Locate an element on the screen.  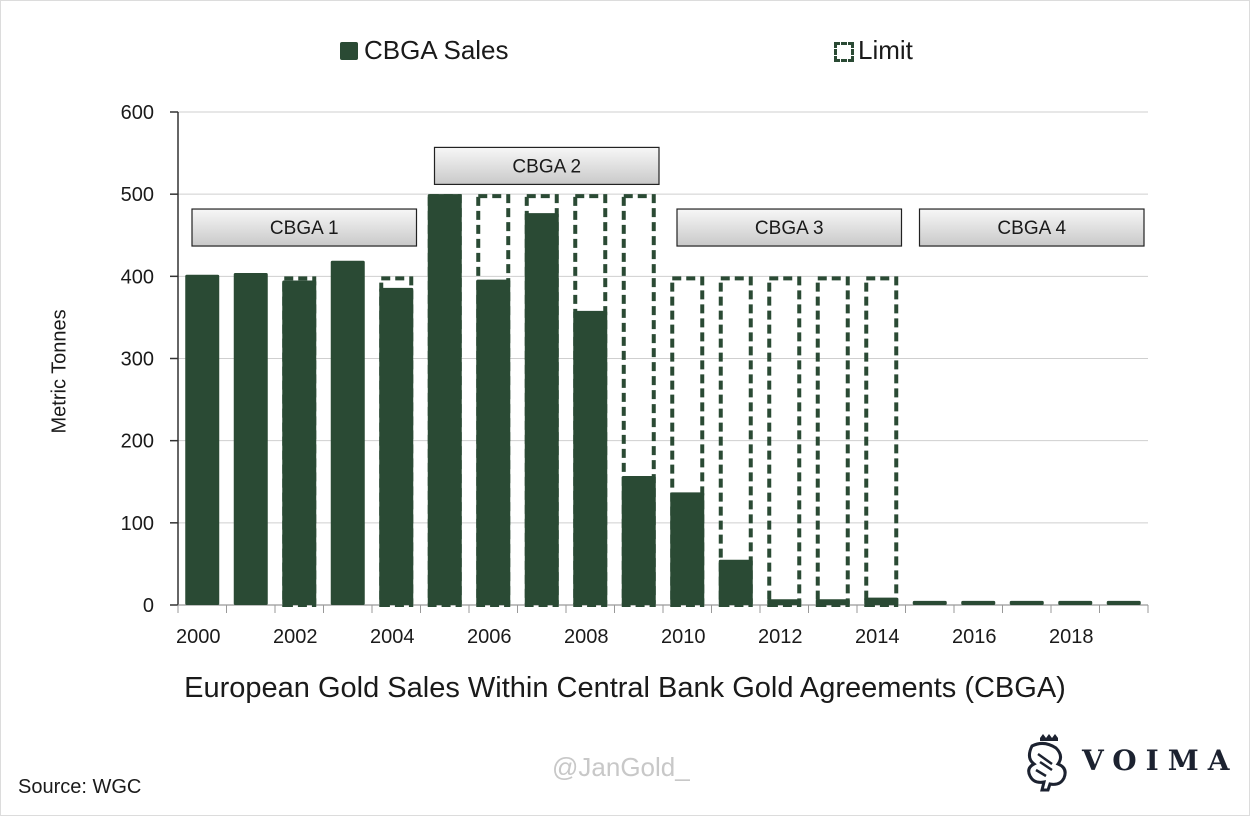
y-tick-label: 200 is located at coordinates (137, 442).